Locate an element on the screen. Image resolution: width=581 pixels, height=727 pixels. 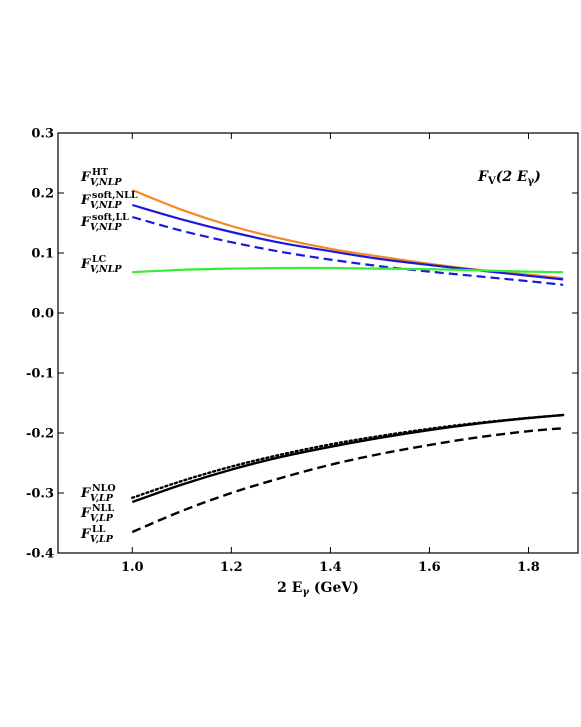
y-tick-label: -0.1 is located at coordinates (40, 374).